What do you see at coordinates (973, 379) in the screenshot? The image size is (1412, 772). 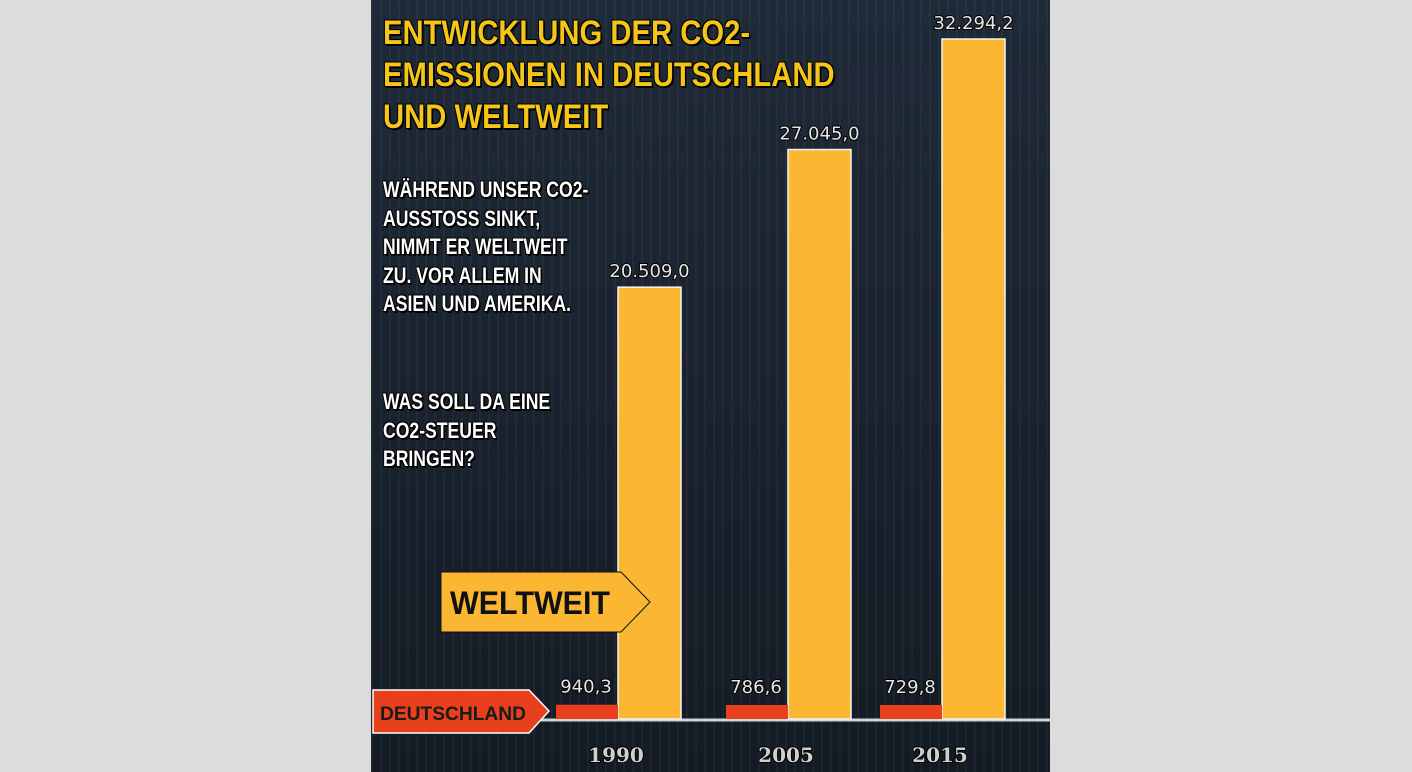 I see `bar-weltweit-2015` at bounding box center [973, 379].